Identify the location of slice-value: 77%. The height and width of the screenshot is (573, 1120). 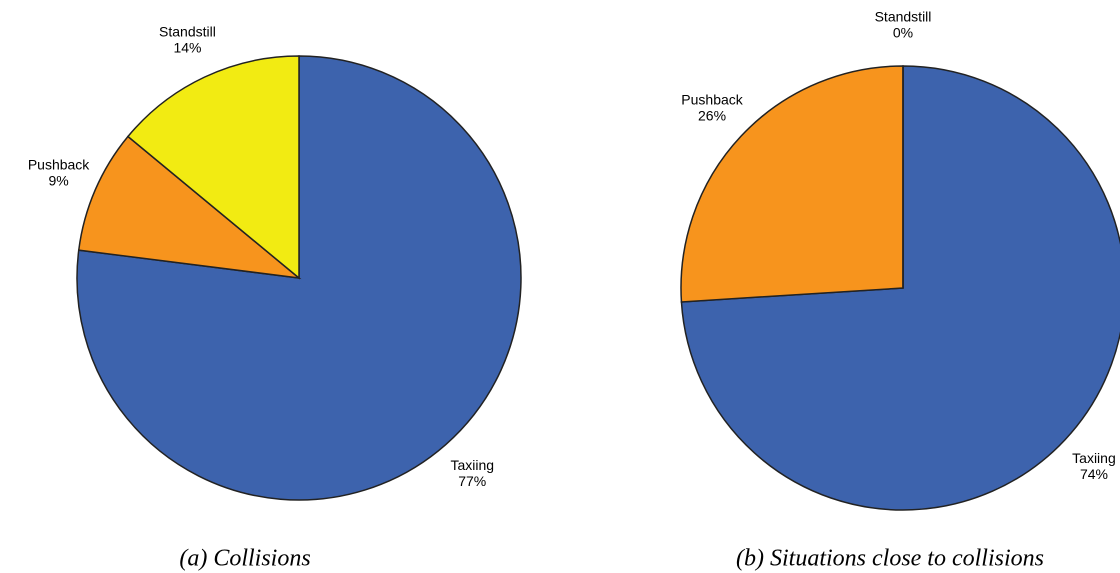
(472, 481).